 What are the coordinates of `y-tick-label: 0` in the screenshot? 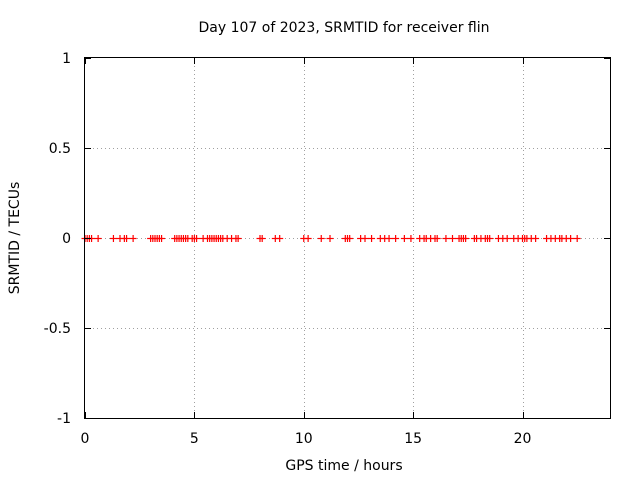 It's located at (66, 239).